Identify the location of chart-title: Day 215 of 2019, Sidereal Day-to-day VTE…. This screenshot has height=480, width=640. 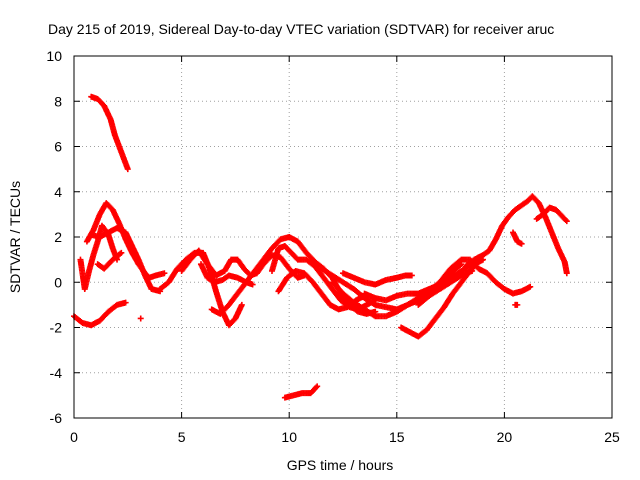
(301, 29).